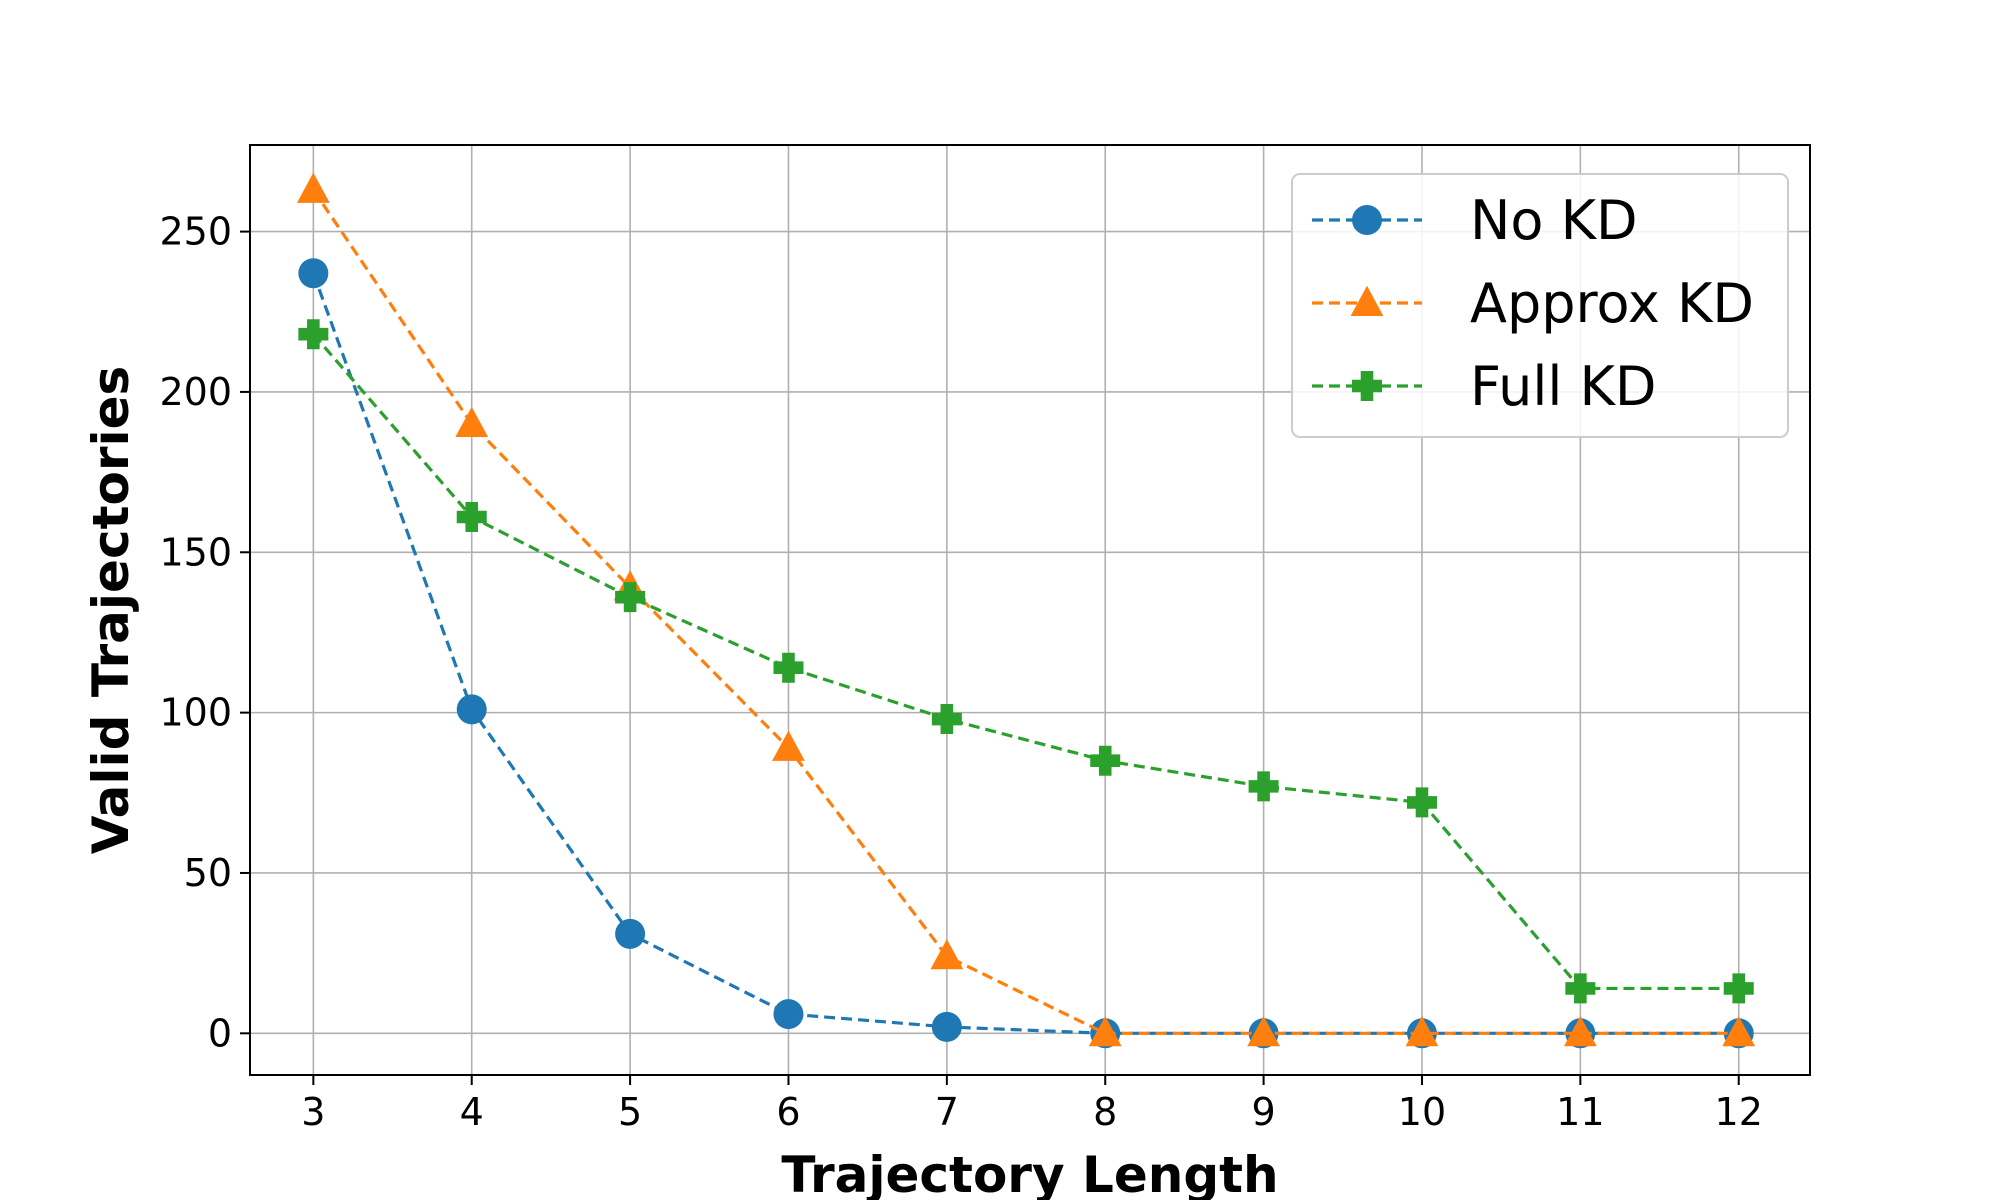 This screenshot has height=1200, width=2000. What do you see at coordinates (111, 610) in the screenshot?
I see `y-axis-title: Valid Trajectories` at bounding box center [111, 610].